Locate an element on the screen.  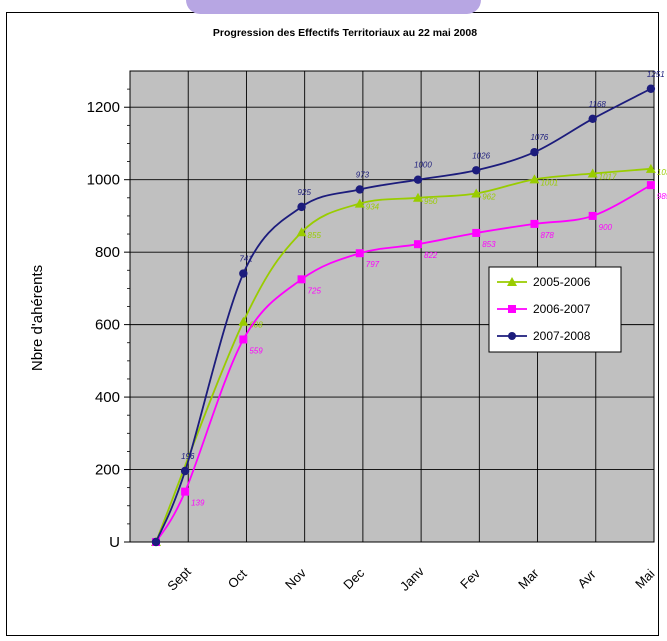
x-tick-label: Nov is located at coordinates (295, 578).